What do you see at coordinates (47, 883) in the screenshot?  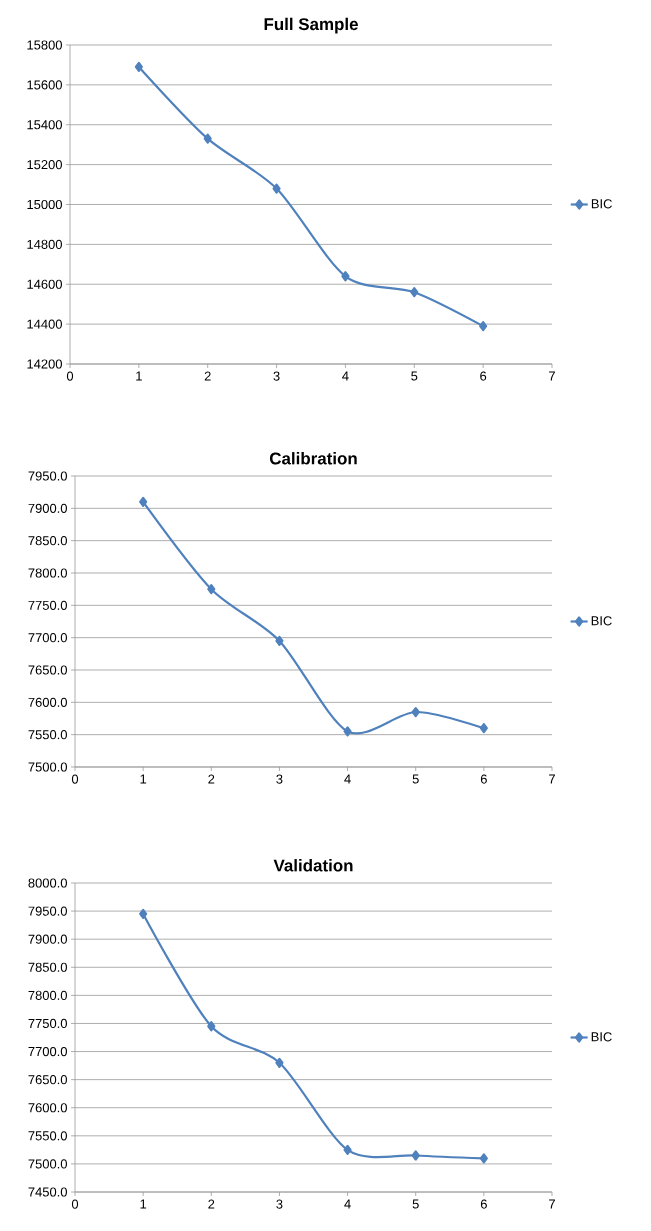 I see `y-tick-label: 8000.0` at bounding box center [47, 883].